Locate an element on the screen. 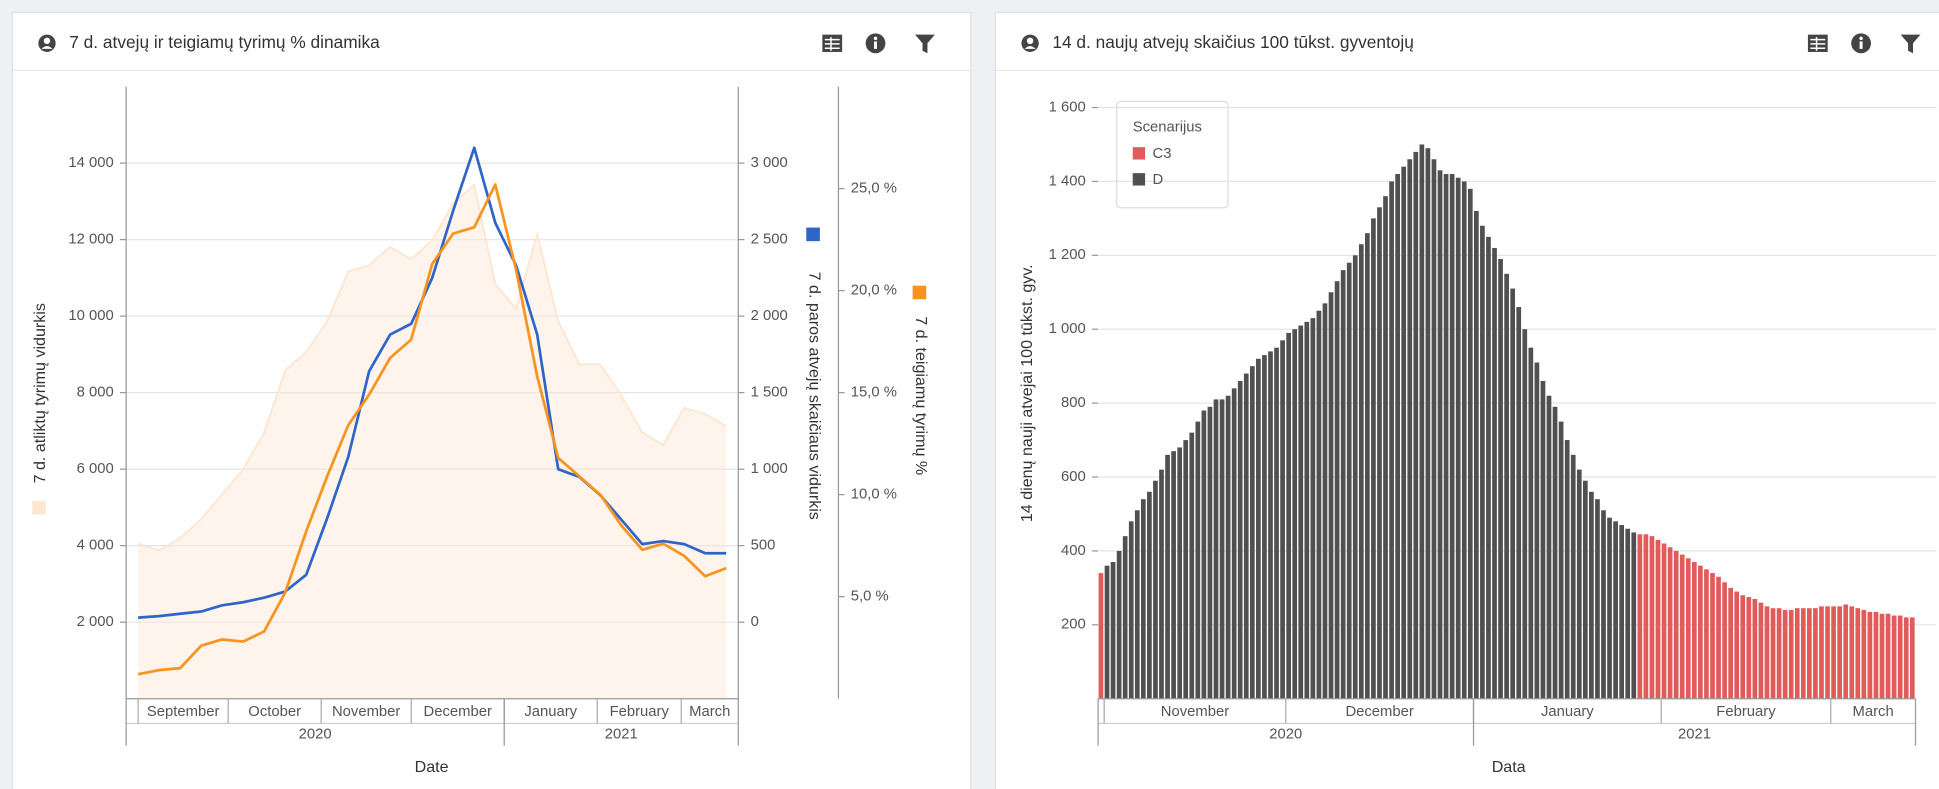 The height and width of the screenshot is (789, 1939). y-tick-label: 2 500 is located at coordinates (769, 240).